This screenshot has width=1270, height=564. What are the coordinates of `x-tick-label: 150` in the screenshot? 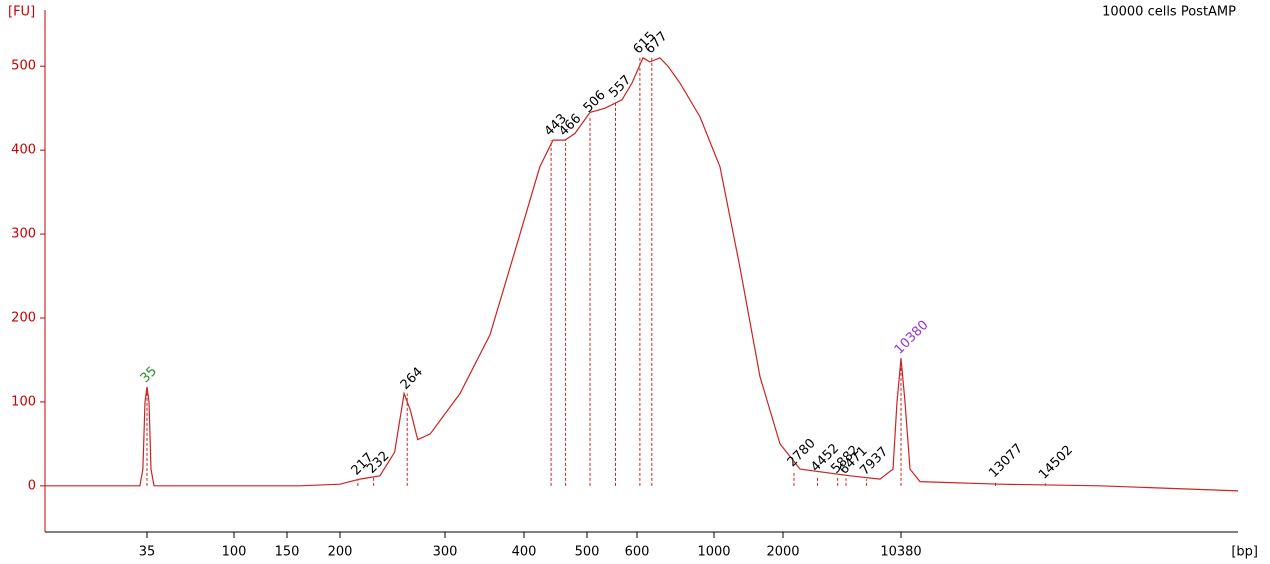 It's located at (287, 552).